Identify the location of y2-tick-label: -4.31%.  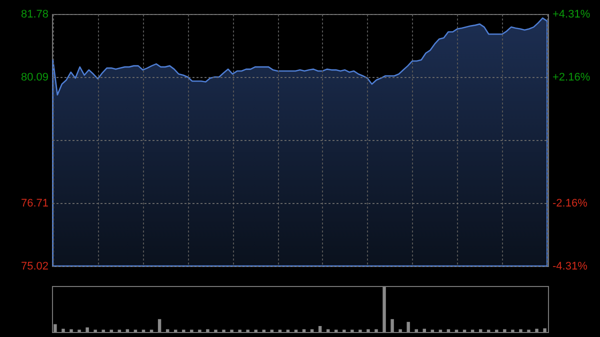
(570, 266).